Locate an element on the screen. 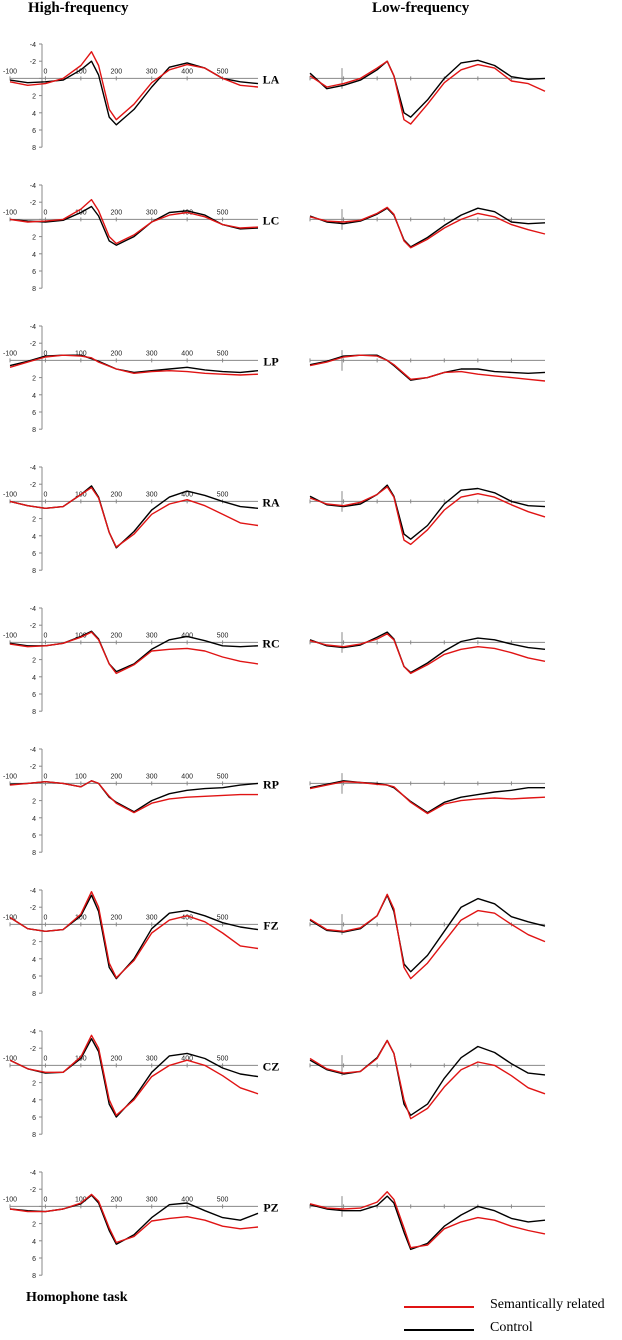 This screenshot has width=622, height=1340. erp-panel-rc-low is located at coordinates (427, 653).